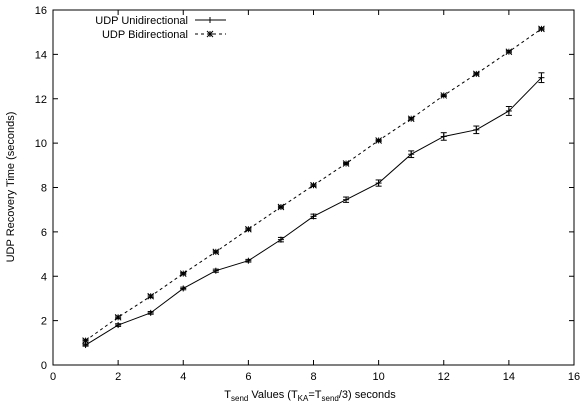  I want to click on y-tick-label: 8, so click(44, 189).